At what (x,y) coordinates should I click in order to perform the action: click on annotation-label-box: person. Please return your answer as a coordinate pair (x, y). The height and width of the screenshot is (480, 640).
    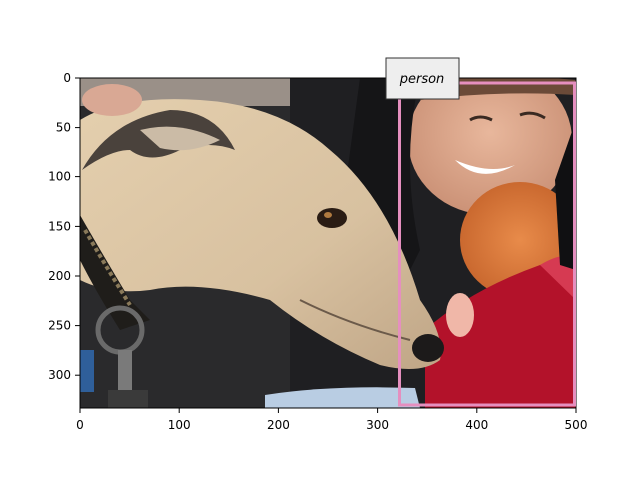
    Looking at the image, I should click on (422, 78).